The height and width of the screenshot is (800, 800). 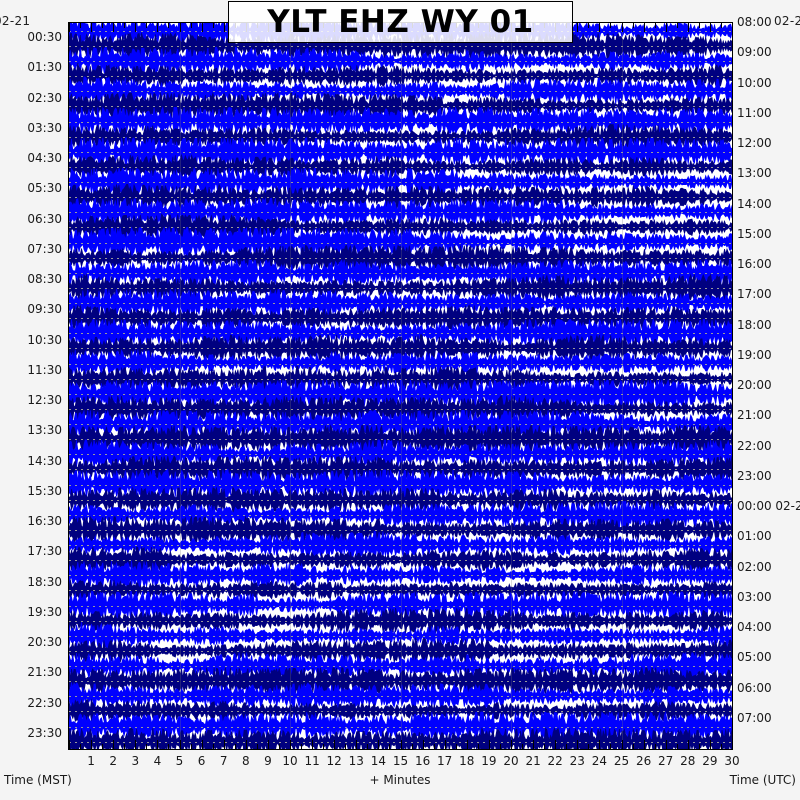 What do you see at coordinates (732, 27) in the screenshot?
I see `minute-tick` at bounding box center [732, 27].